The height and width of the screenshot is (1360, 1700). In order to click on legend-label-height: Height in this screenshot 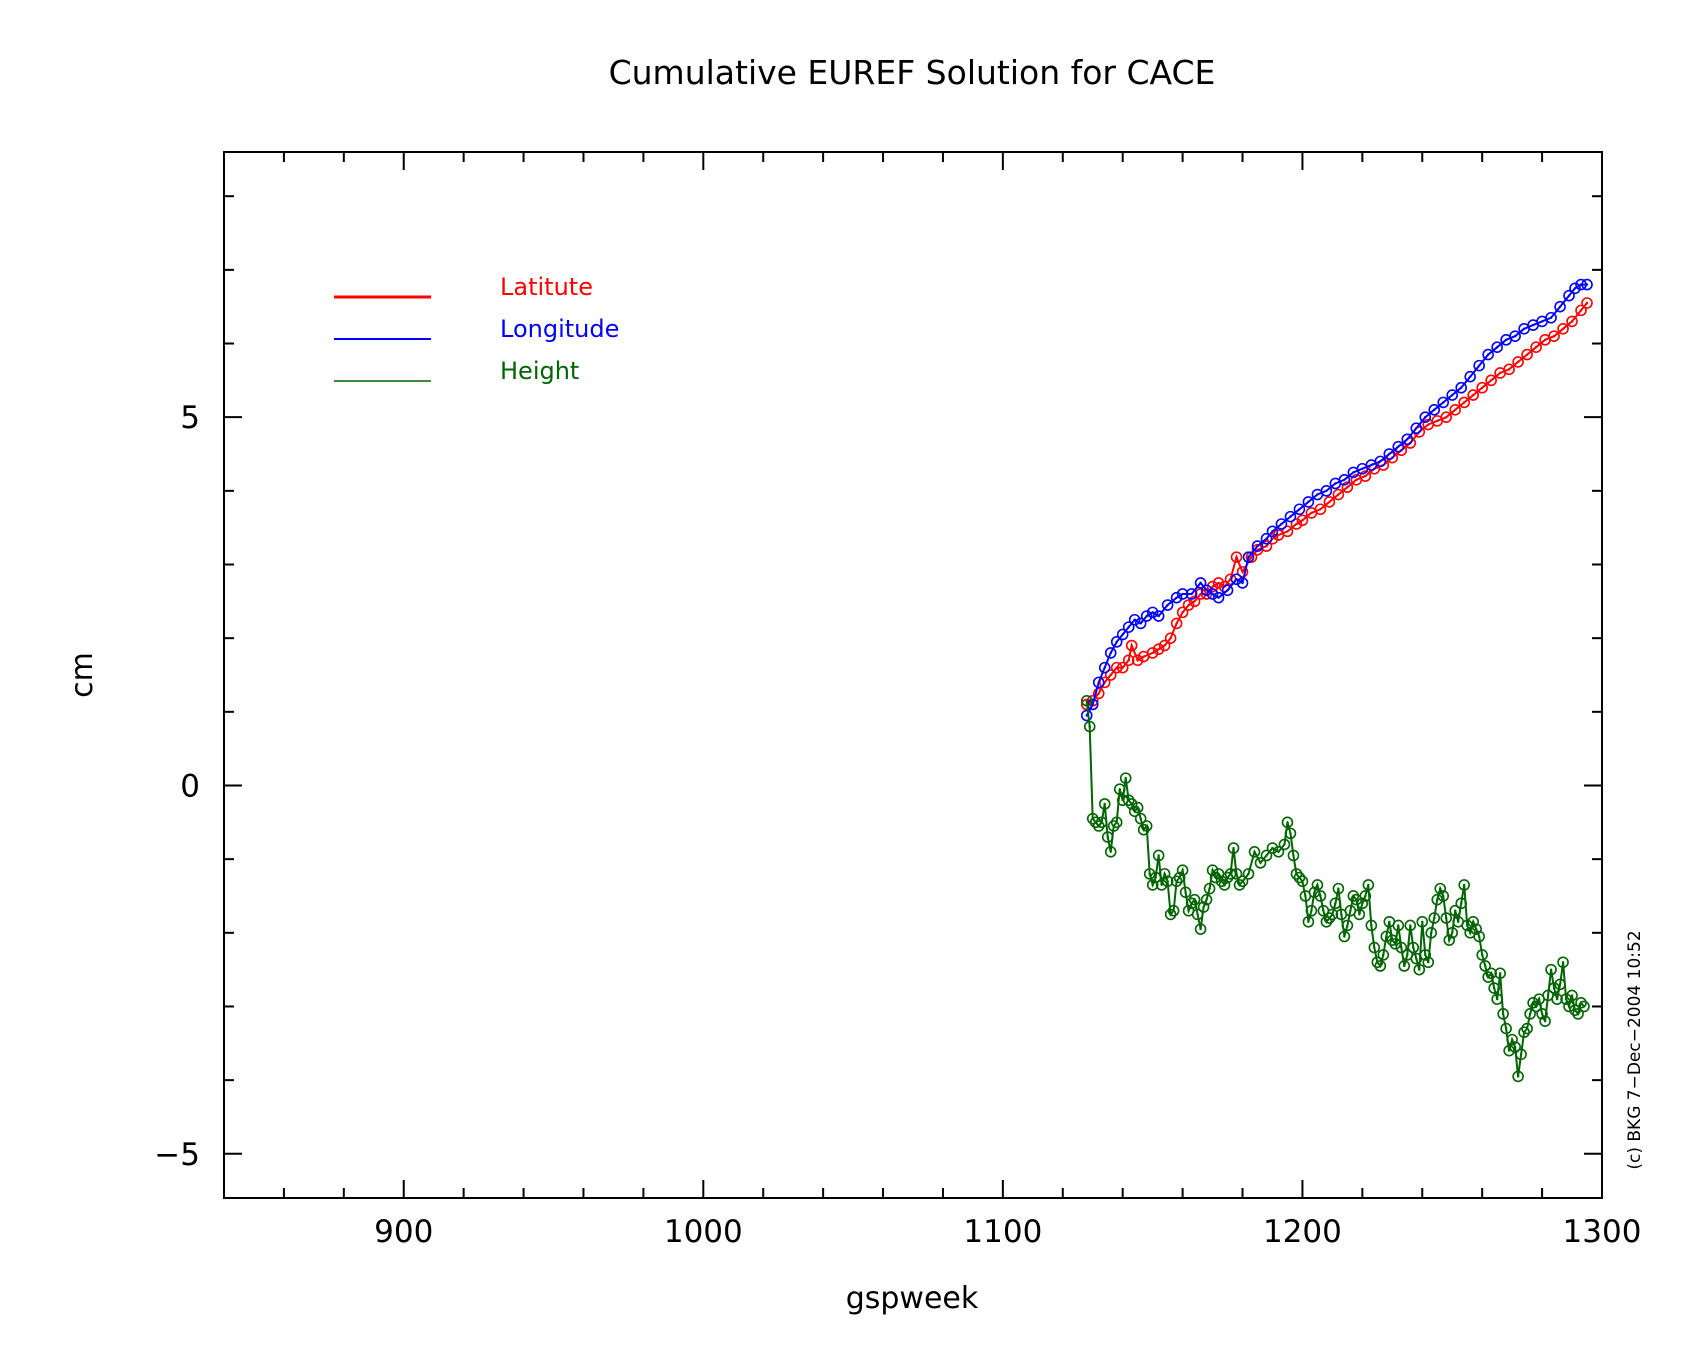, I will do `click(539, 371)`.